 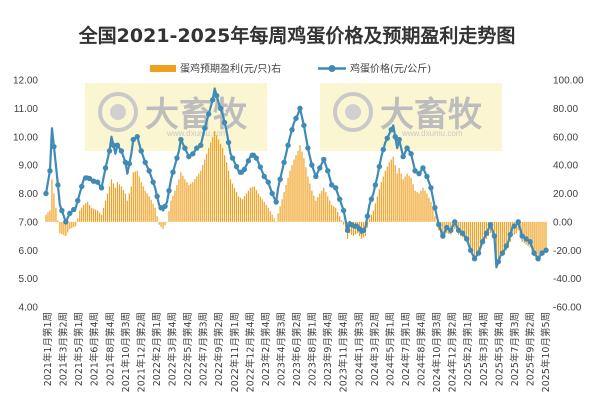 I want to click on x-tick-label: 2022年2月第1周, so click(x=157, y=349).